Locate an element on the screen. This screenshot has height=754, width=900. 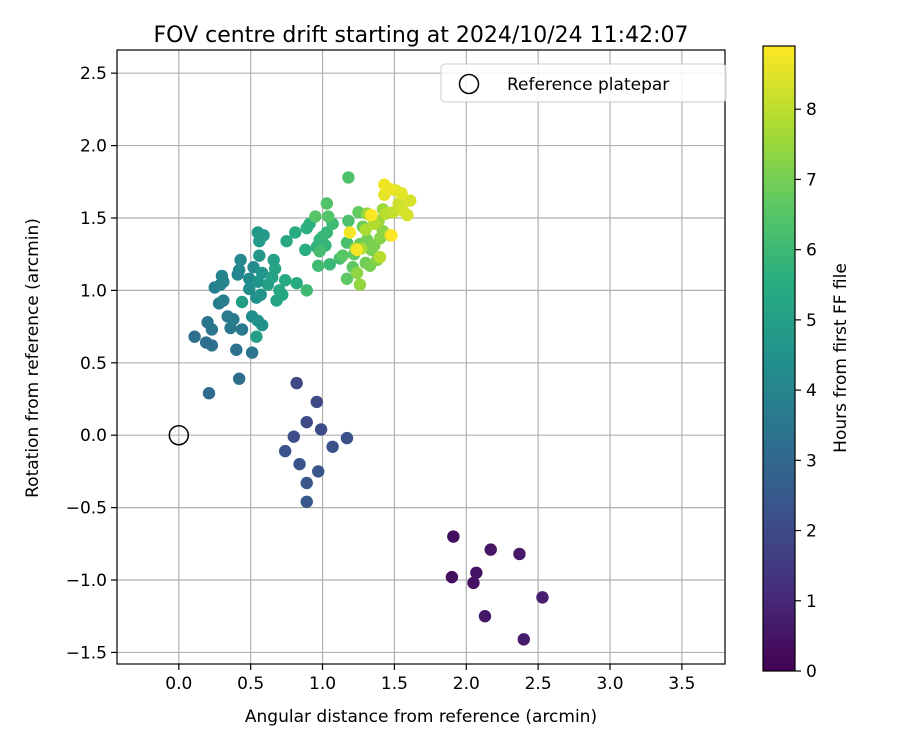
colorbar-tick-label: 0 is located at coordinates (811, 672).